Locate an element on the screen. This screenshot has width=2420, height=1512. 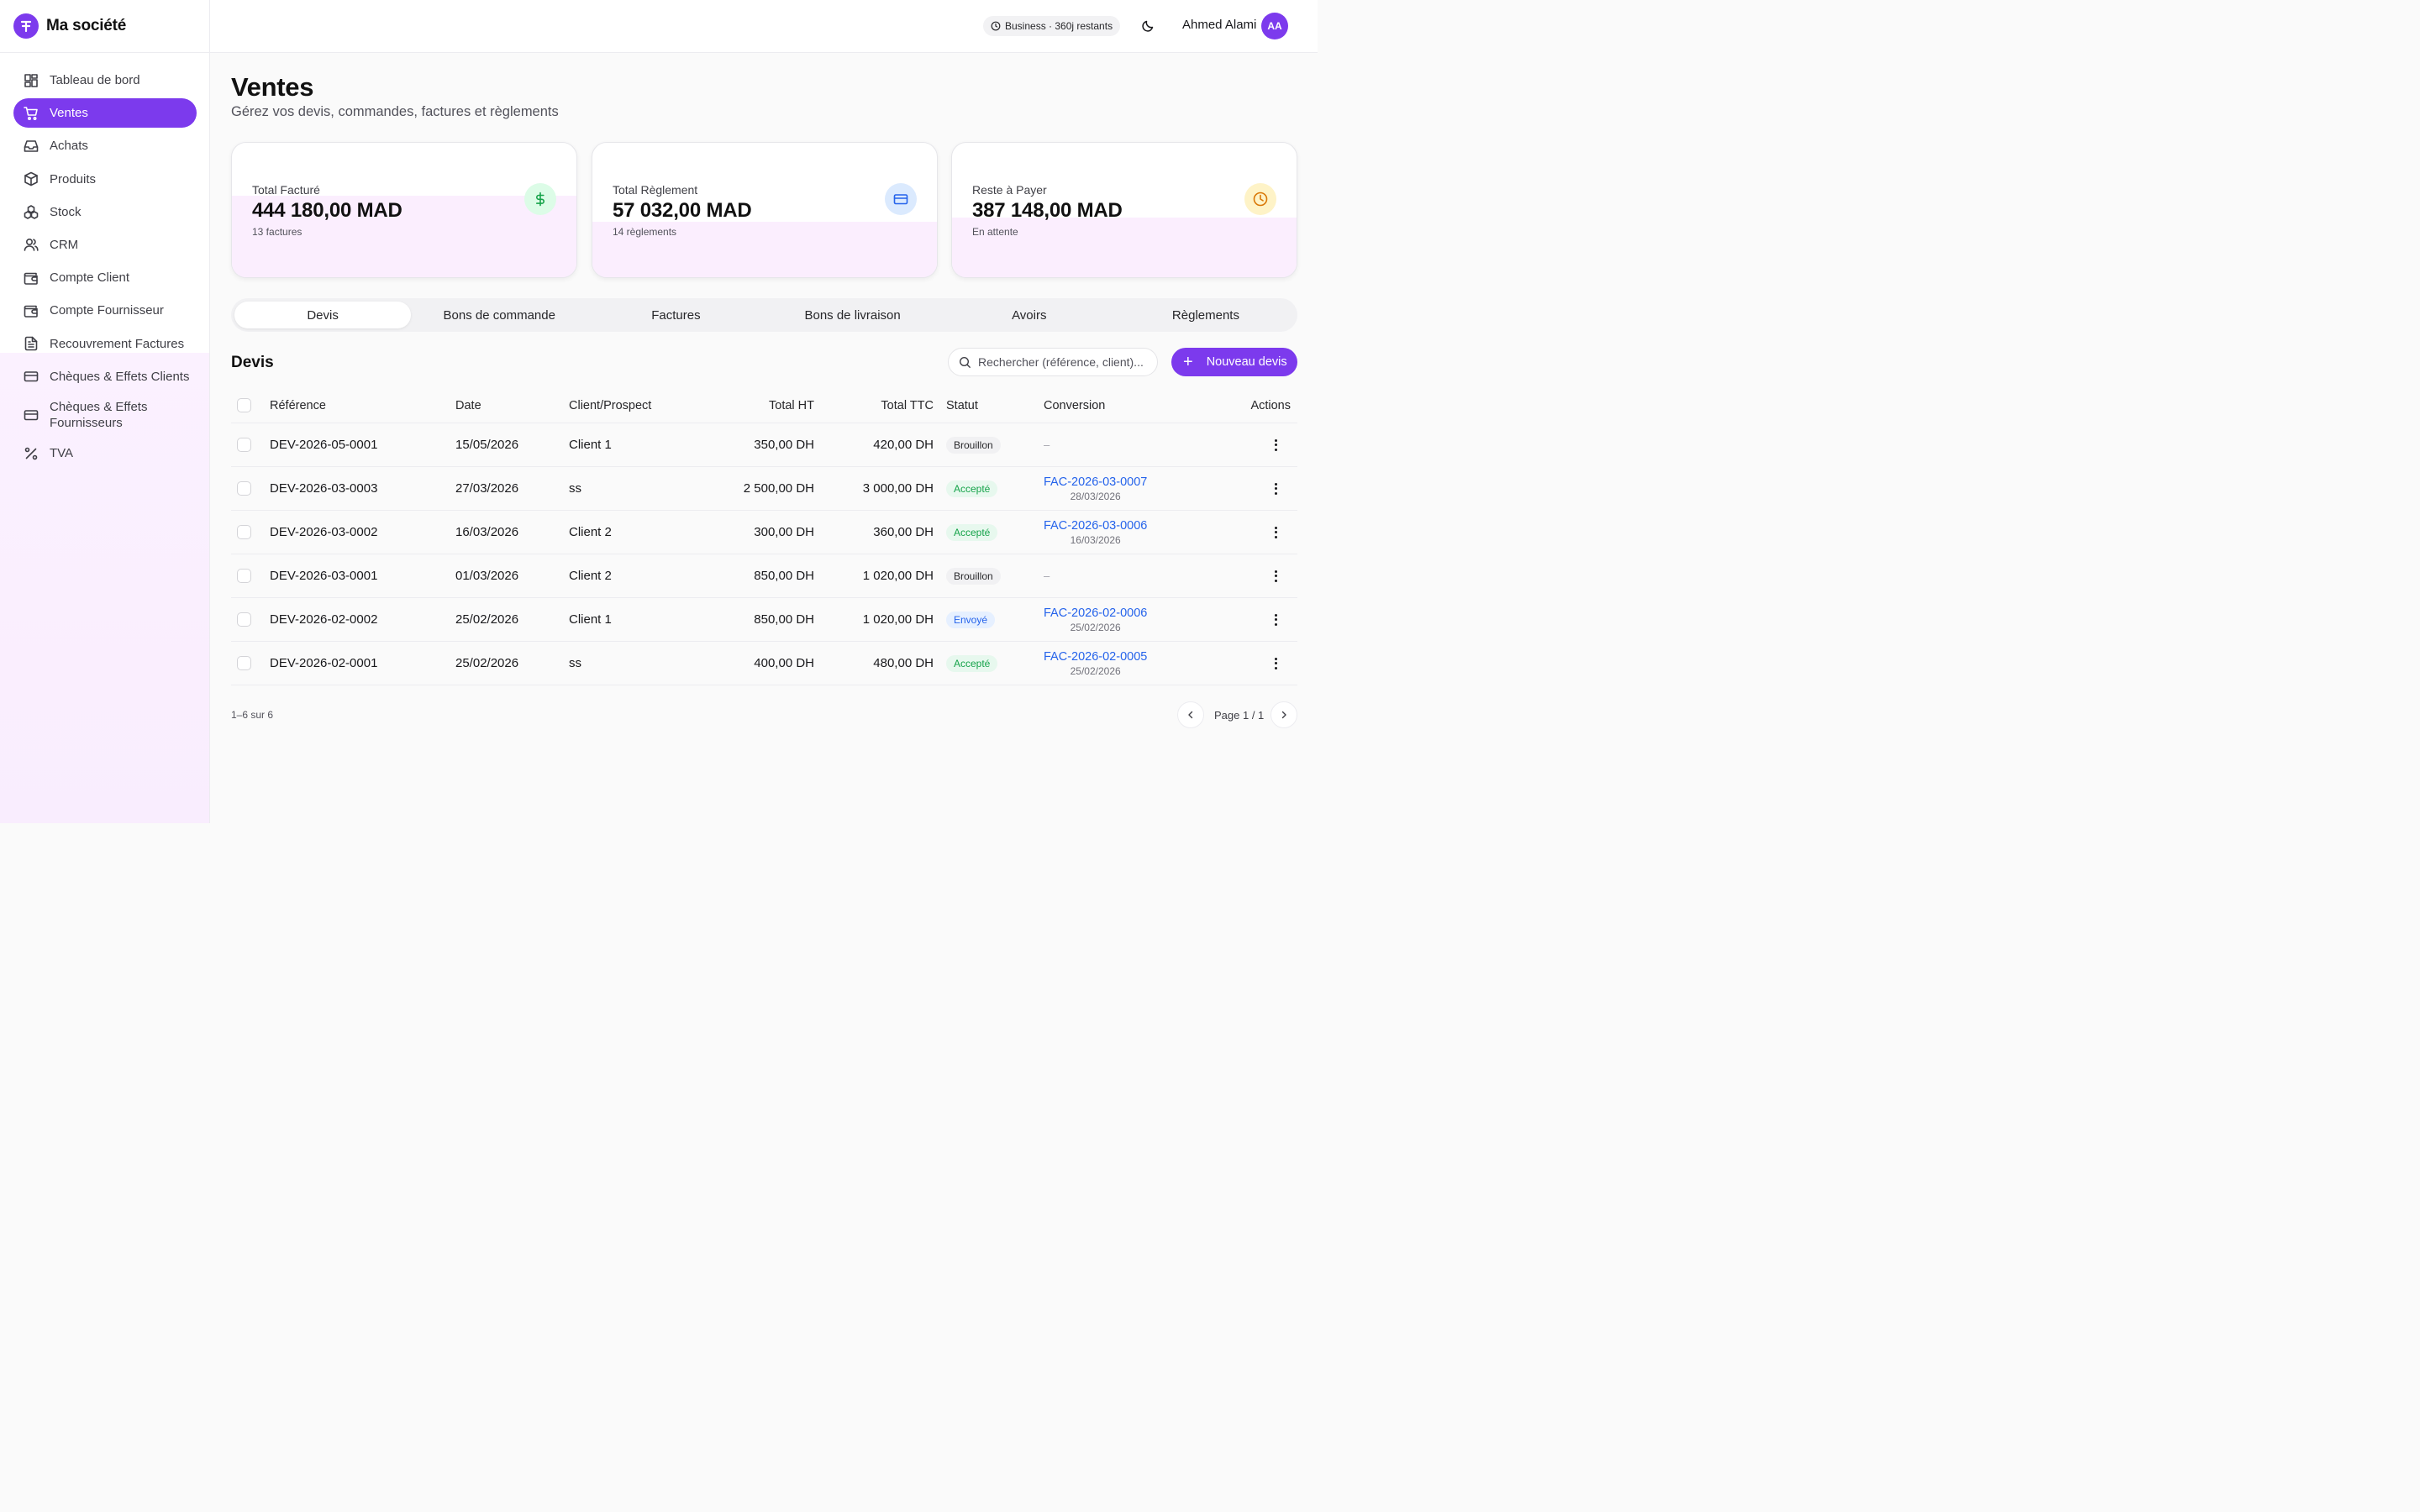
new-quote-button: + Nouveau devis is located at coordinates (1234, 362).